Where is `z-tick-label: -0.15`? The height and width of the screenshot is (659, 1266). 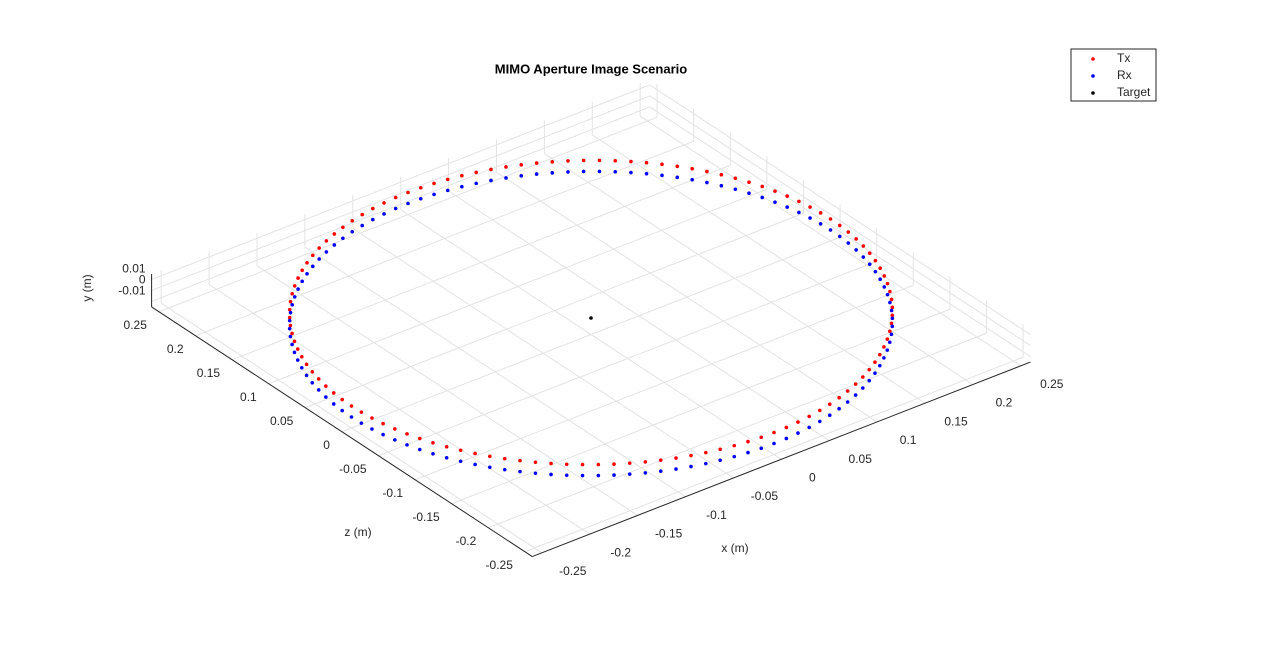 z-tick-label: -0.15 is located at coordinates (426, 517).